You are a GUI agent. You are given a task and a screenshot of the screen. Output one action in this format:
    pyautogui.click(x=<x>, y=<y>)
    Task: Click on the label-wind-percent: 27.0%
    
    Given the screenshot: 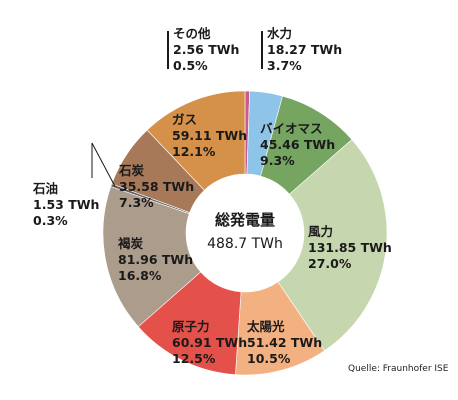 What is the action you would take?
    pyautogui.click(x=330, y=263)
    